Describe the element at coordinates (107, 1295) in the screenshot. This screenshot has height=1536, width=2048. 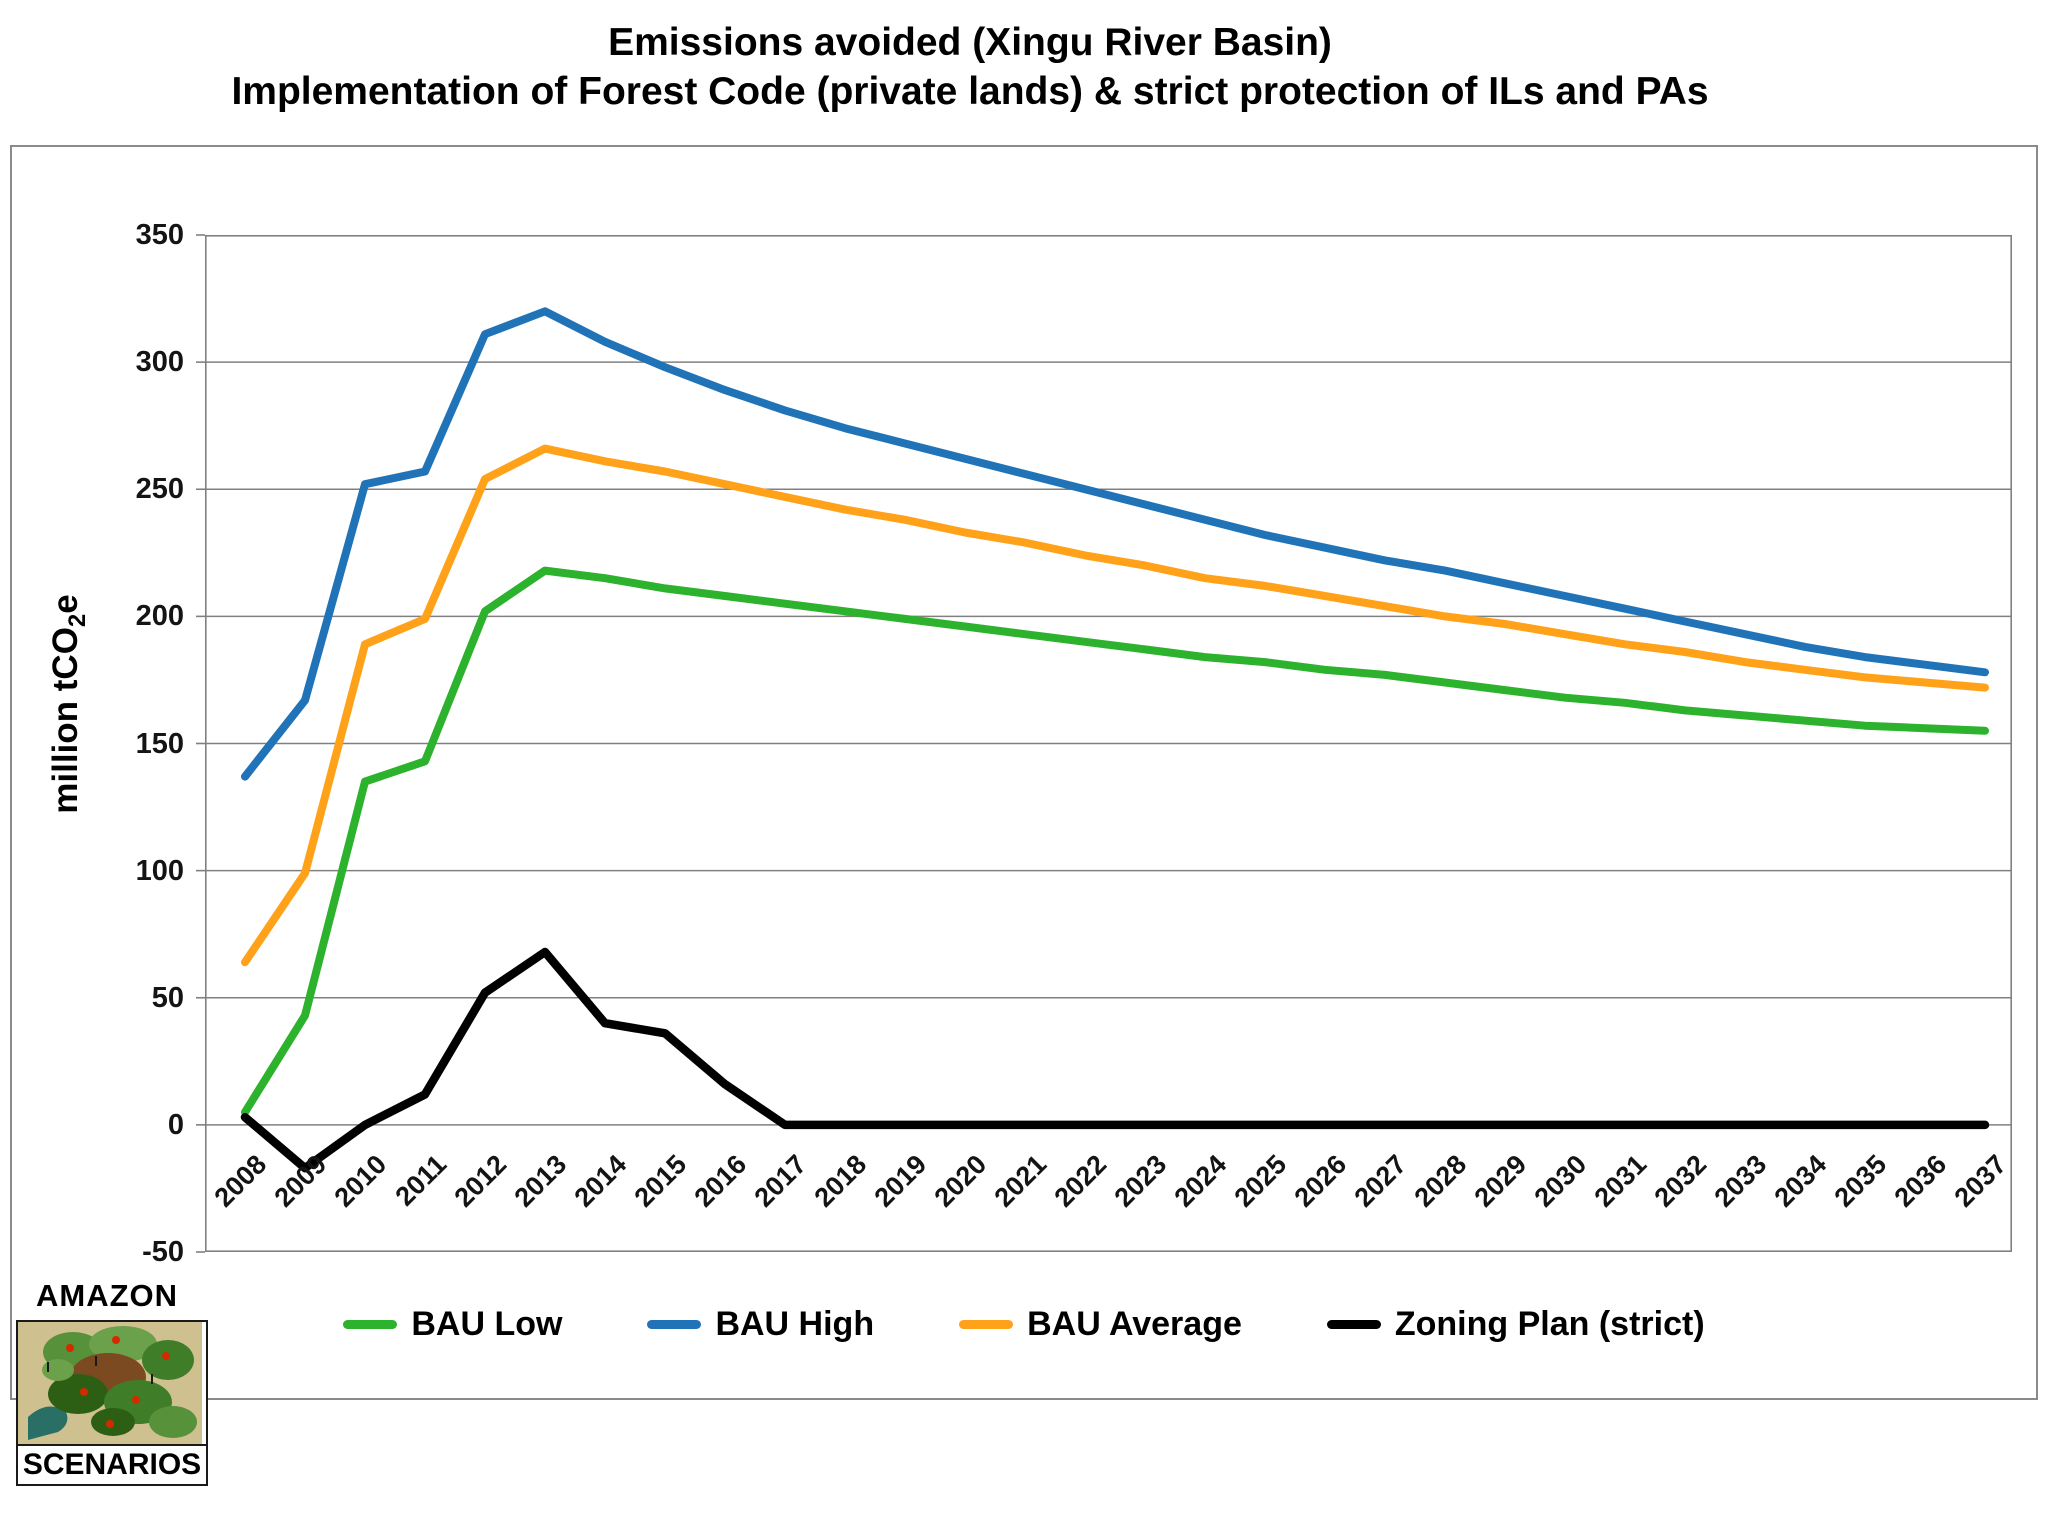
I see `logo-amazon-text: AMAZON` at that location.